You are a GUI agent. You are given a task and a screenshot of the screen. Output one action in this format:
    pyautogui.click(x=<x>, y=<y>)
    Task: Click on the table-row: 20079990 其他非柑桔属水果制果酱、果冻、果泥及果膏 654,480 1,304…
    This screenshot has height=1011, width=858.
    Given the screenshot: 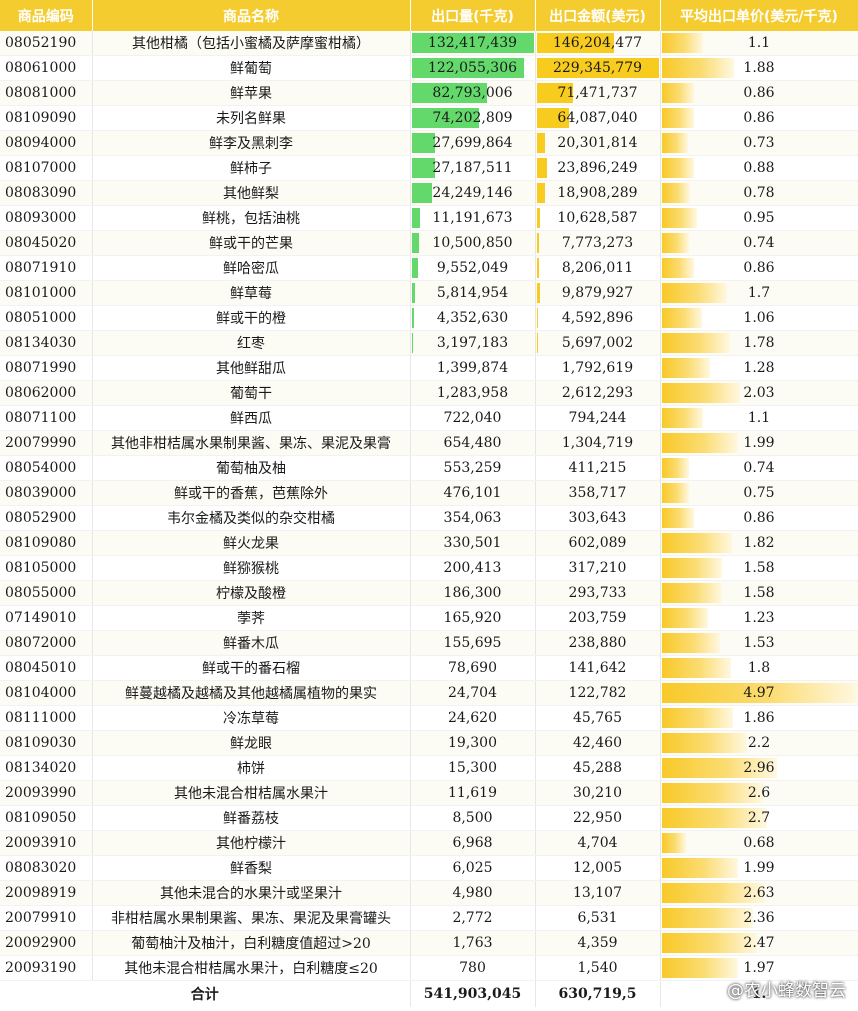 What is the action you would take?
    pyautogui.click(x=429, y=443)
    